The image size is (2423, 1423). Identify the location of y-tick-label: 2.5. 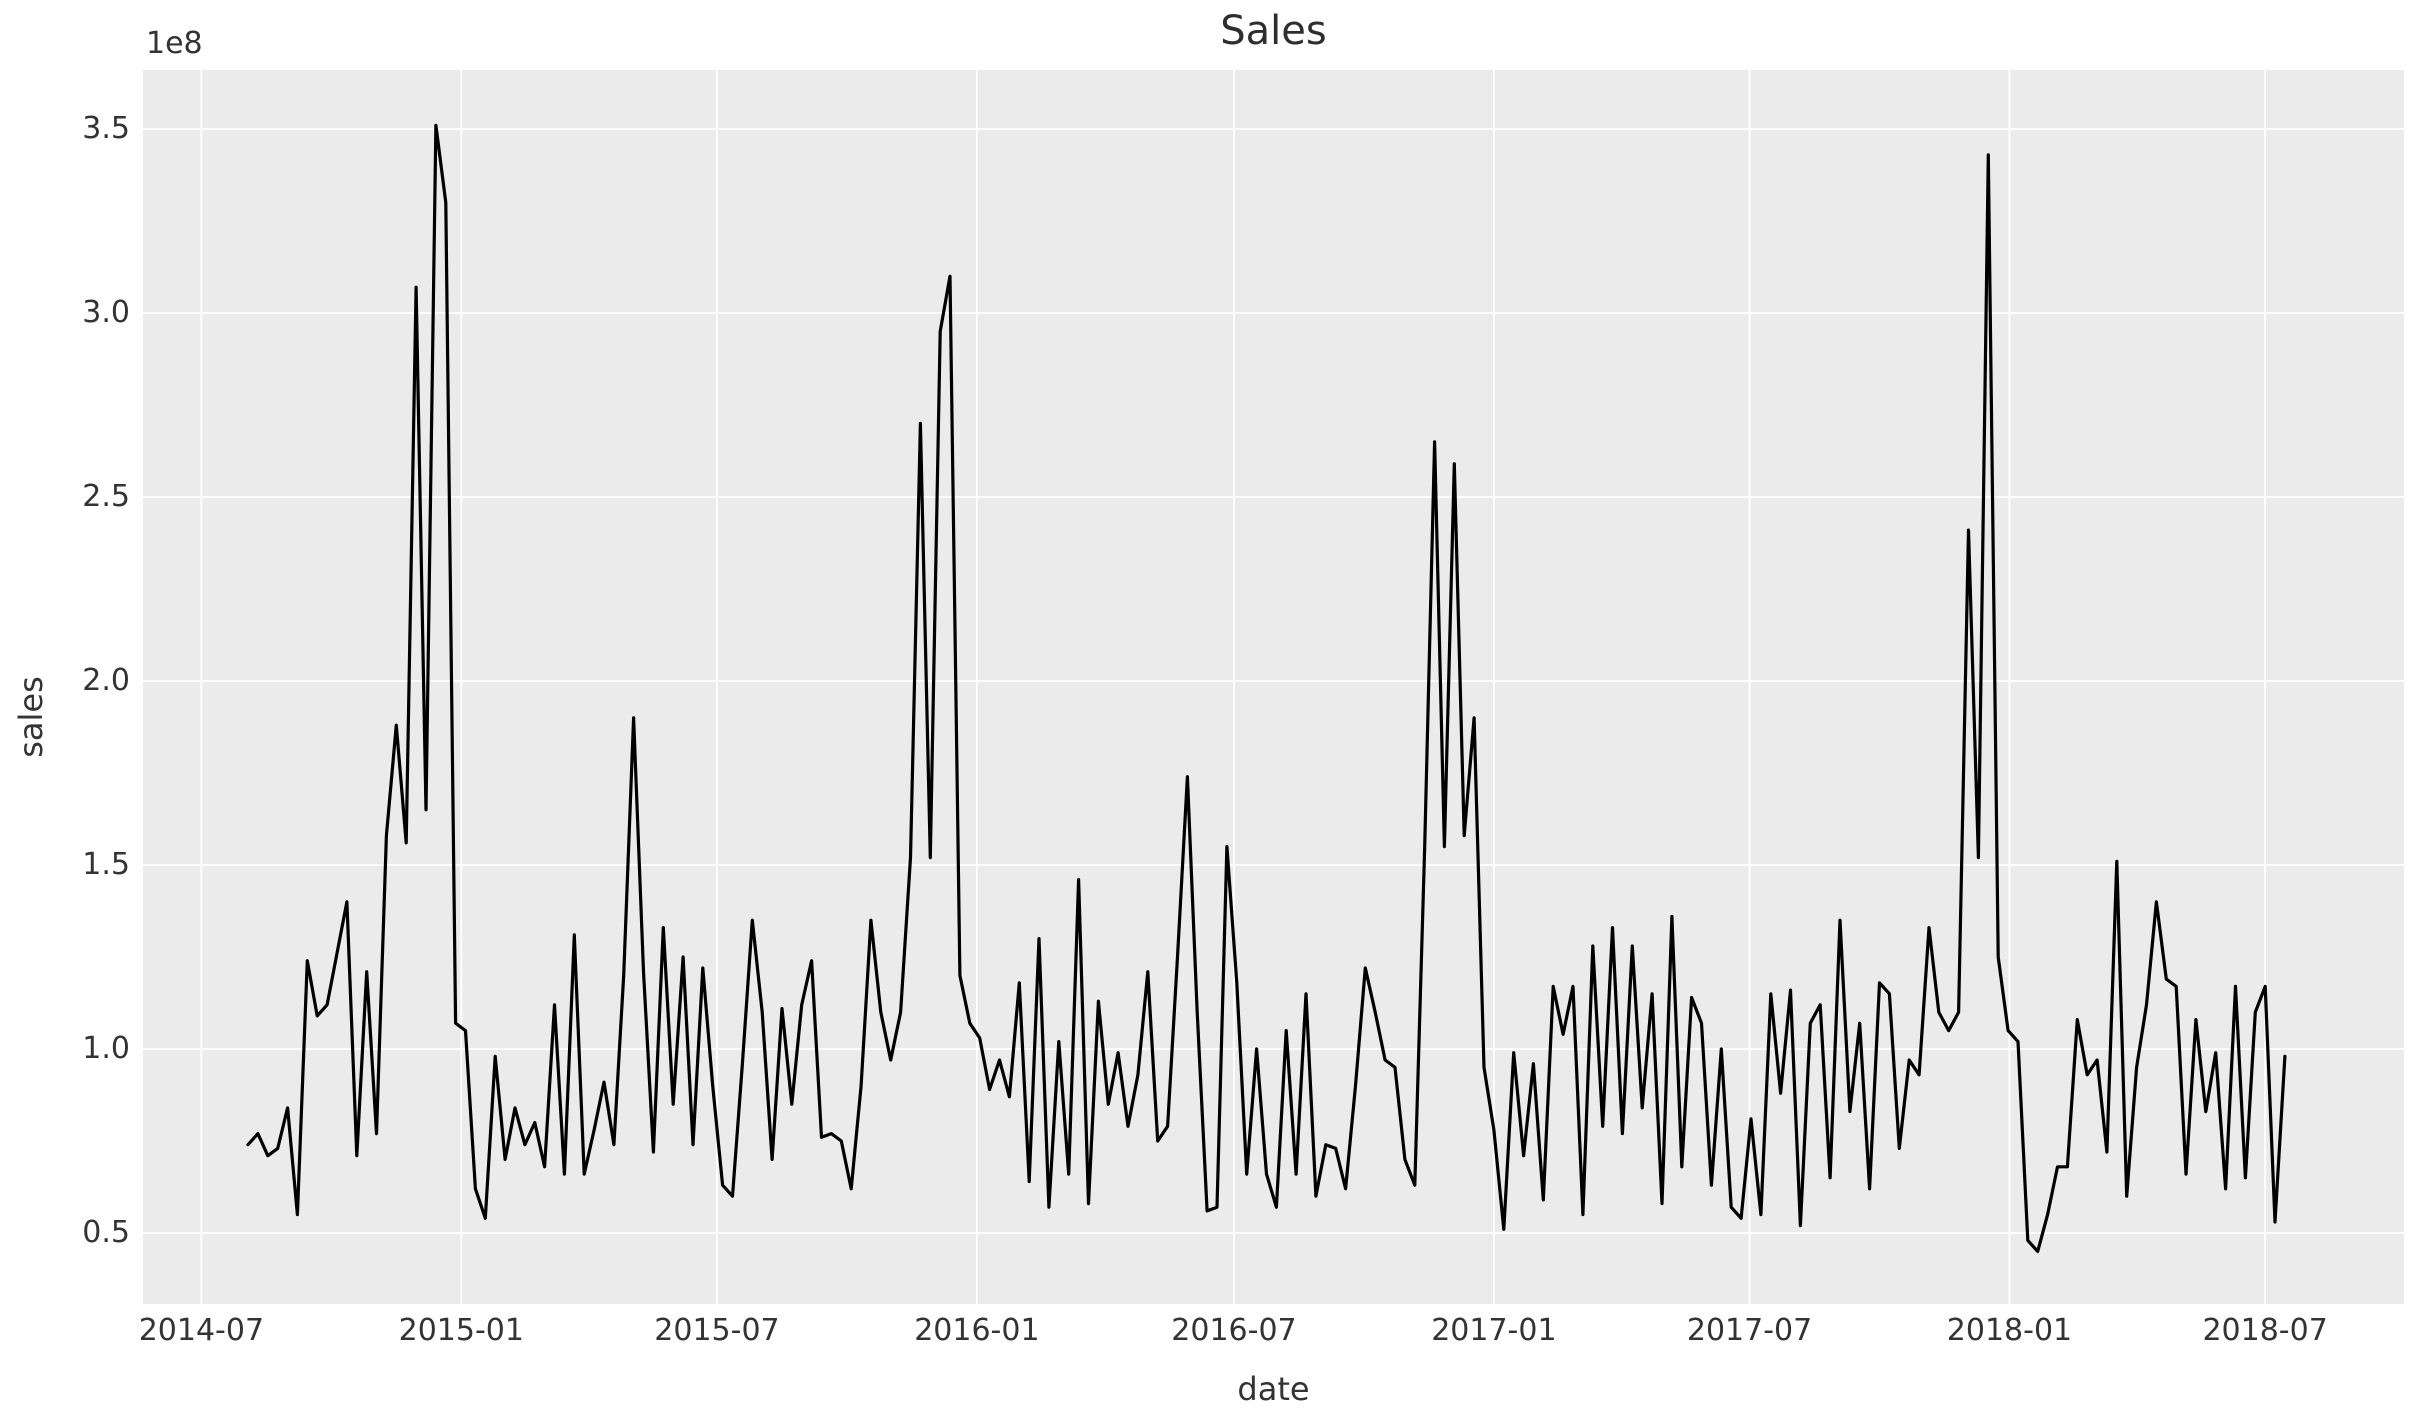
(106, 496).